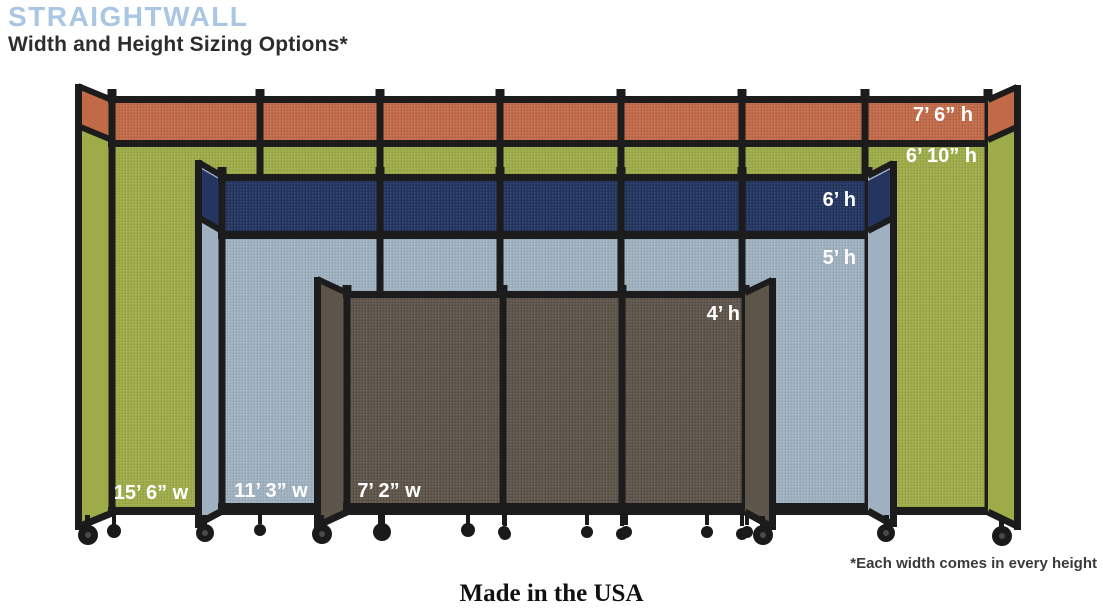  What do you see at coordinates (546, 294) in the screenshot?
I see `small-top-frame` at bounding box center [546, 294].